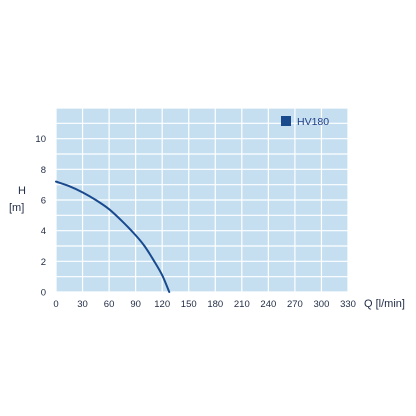 Image resolution: width=416 pixels, height=416 pixels. What do you see at coordinates (16, 208) in the screenshot?
I see `y-axis-title-unit: [m]` at bounding box center [16, 208].